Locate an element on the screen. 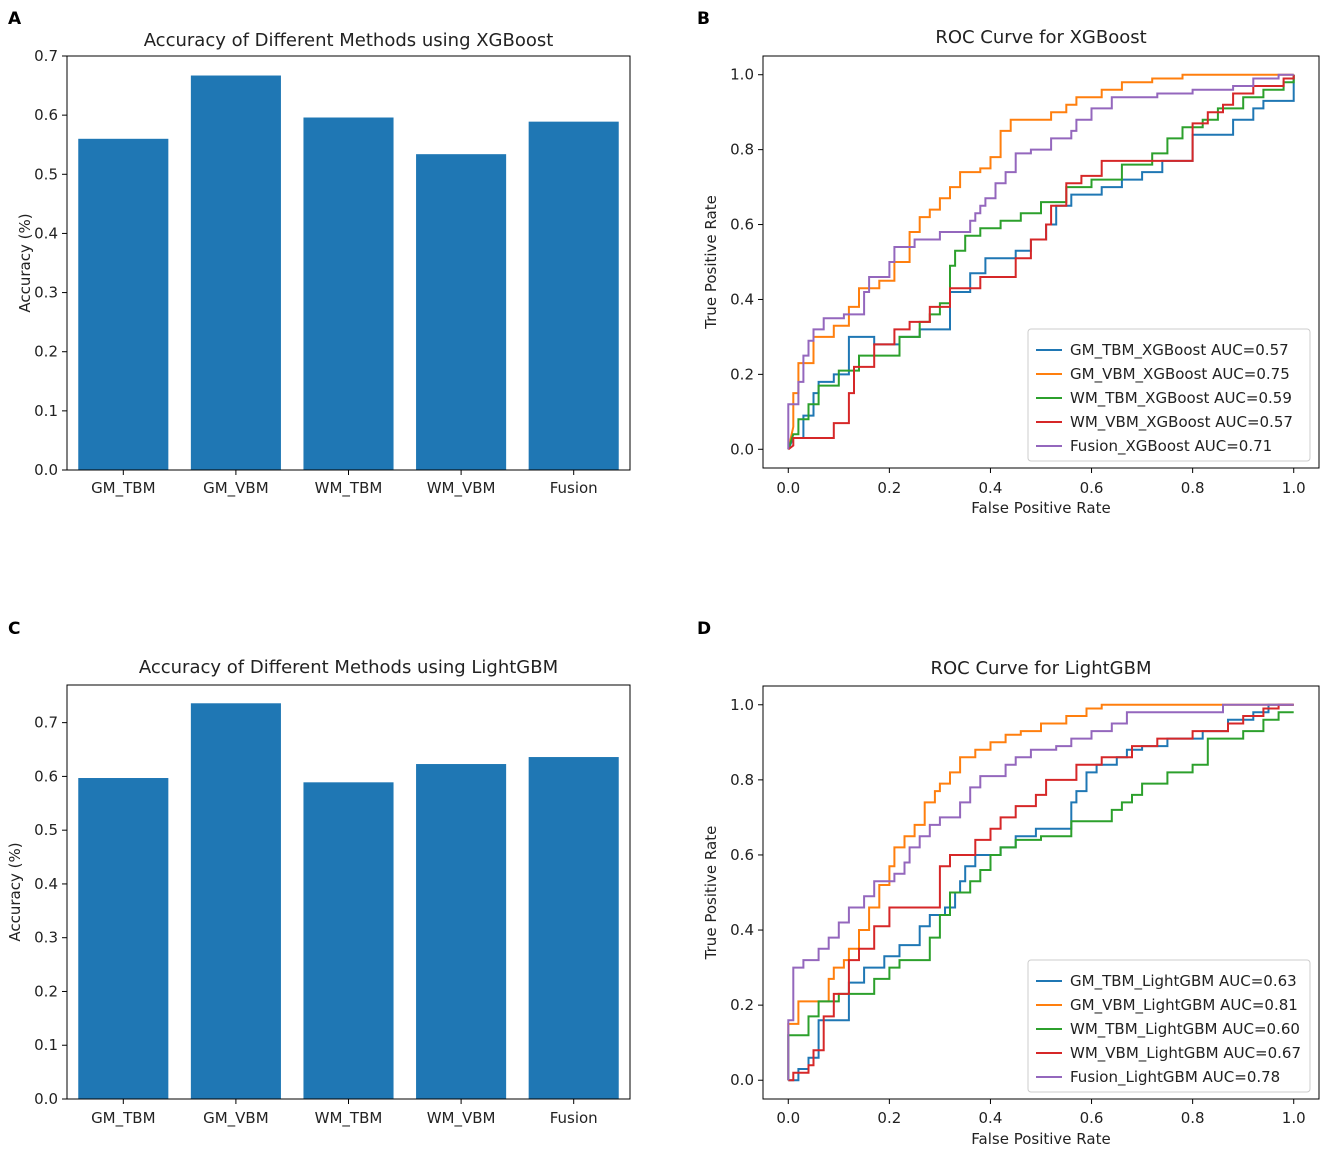  legend-entry: GM_VBM_LightGBM AUC=0.81 is located at coordinates (1184, 1005).